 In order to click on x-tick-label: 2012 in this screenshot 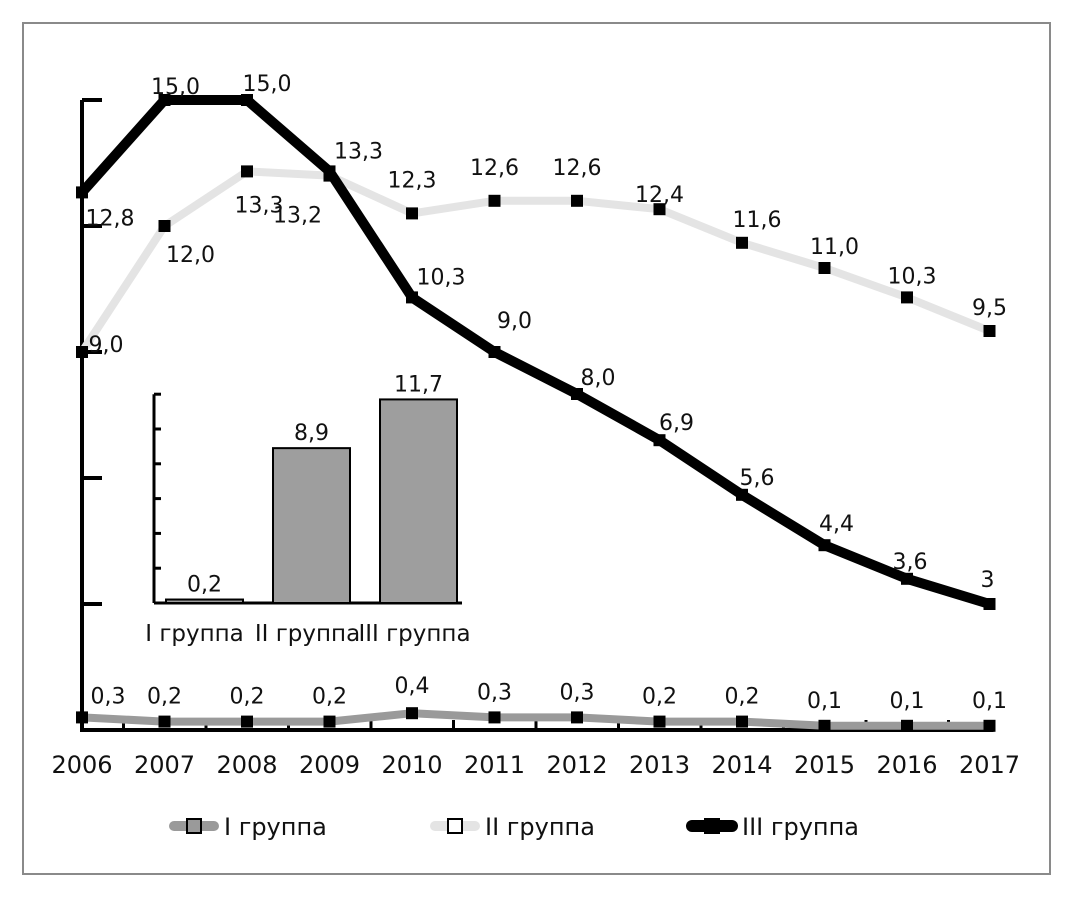, I will do `click(576, 765)`.